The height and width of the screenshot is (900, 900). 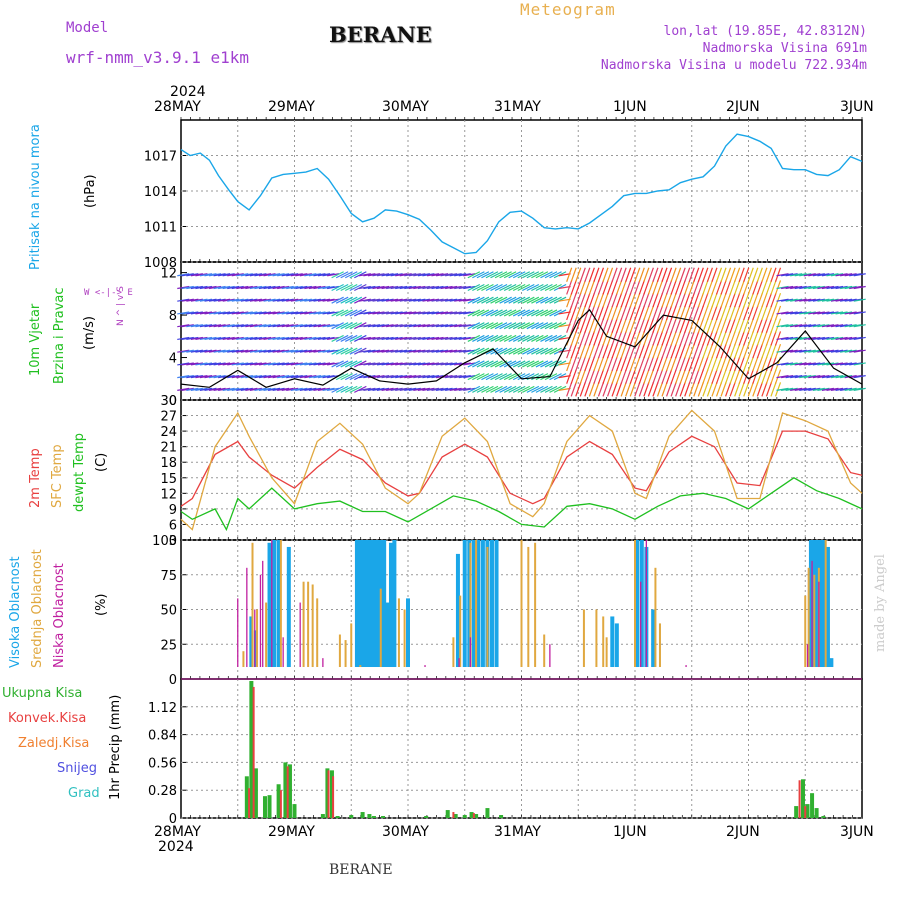 What do you see at coordinates (168, 448) in the screenshot?
I see `temperature-ytick-label: 21` at bounding box center [168, 448].